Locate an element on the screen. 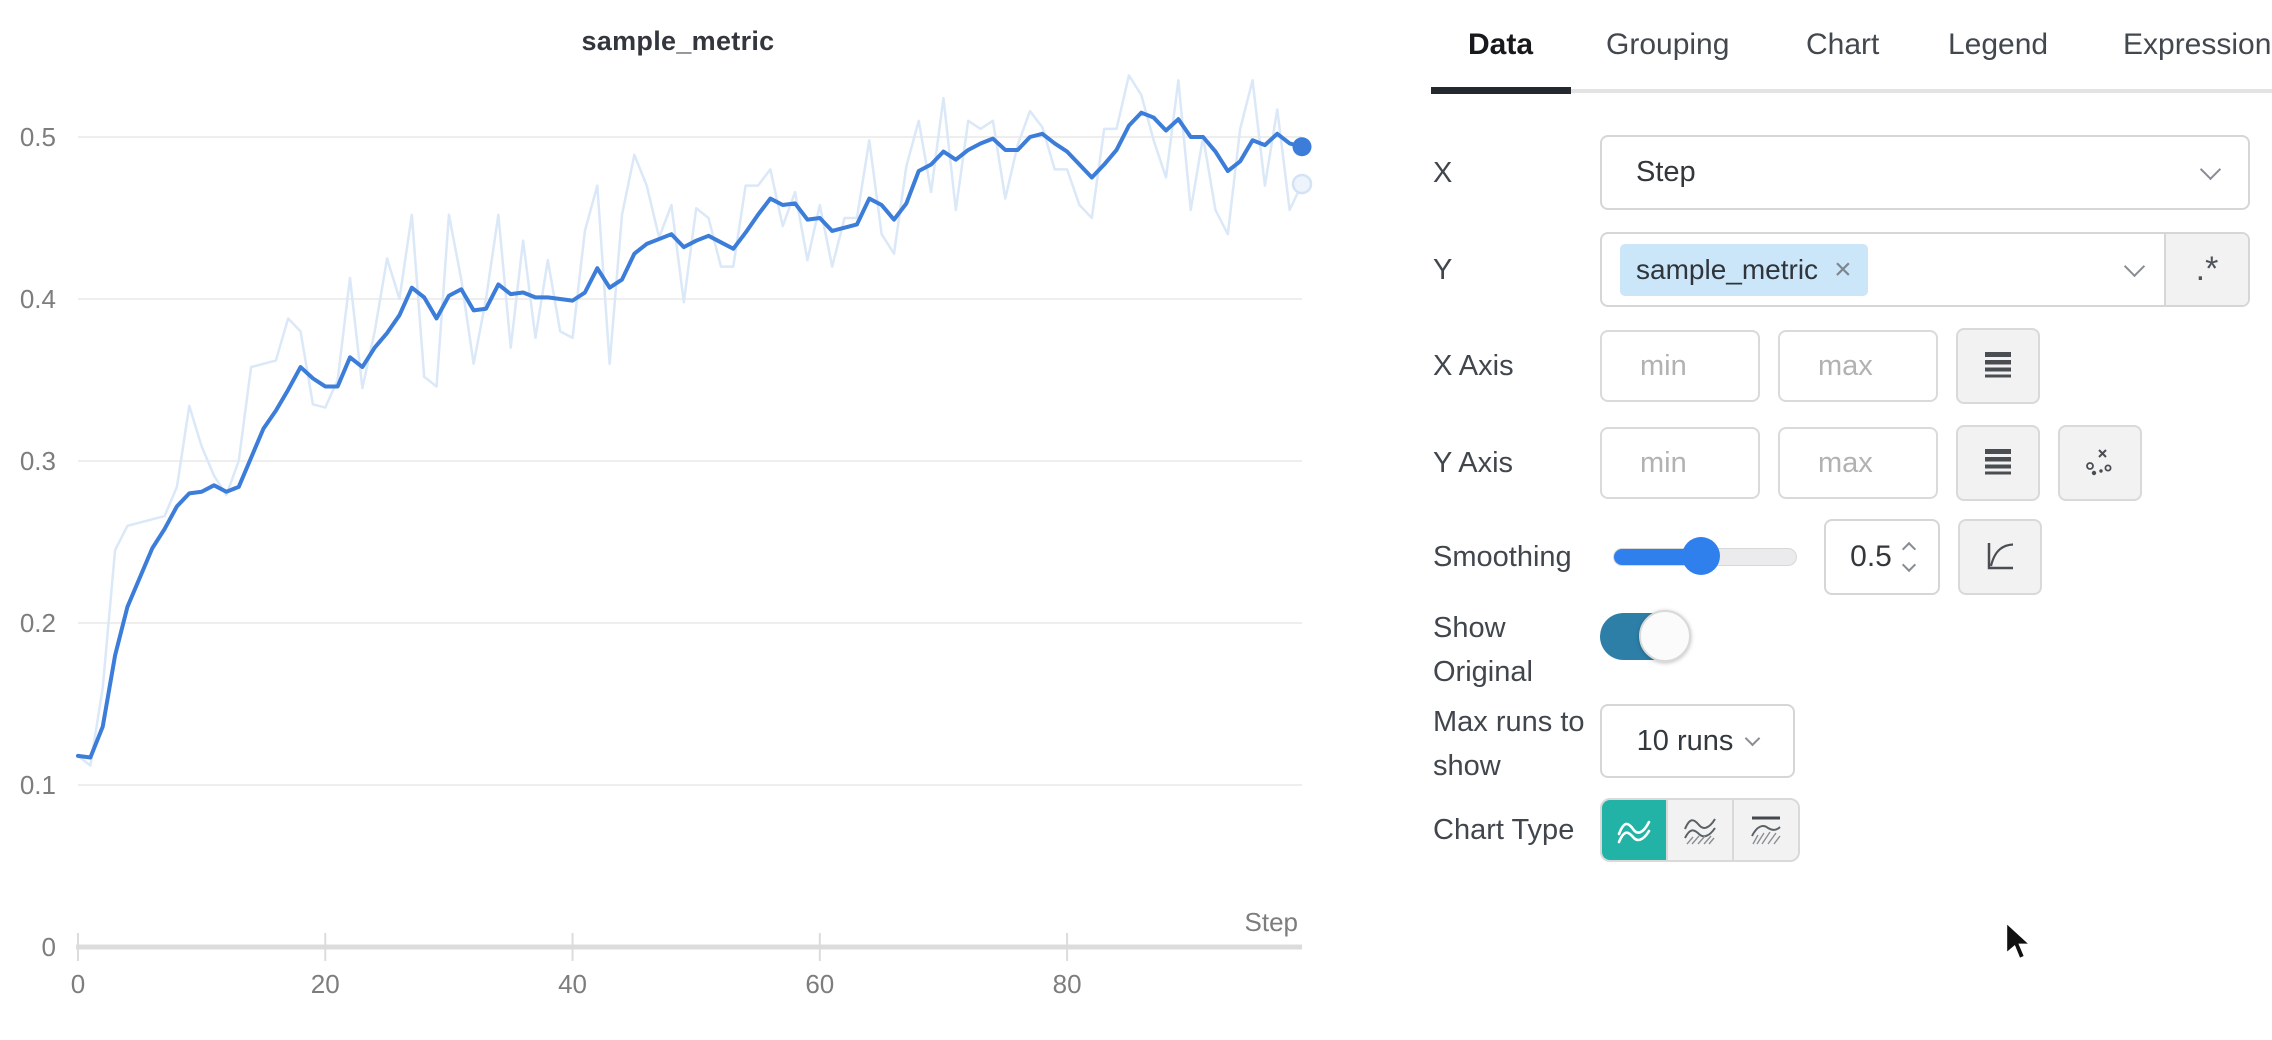  chart-type-line-button is located at coordinates (1634, 830).